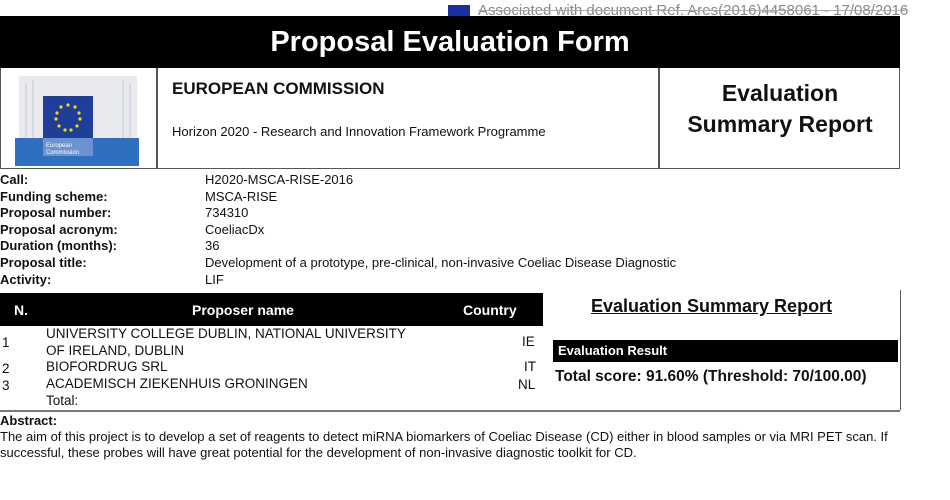  Describe the element at coordinates (780, 124) in the screenshot. I see `report-type-line2: Summary Report` at that location.